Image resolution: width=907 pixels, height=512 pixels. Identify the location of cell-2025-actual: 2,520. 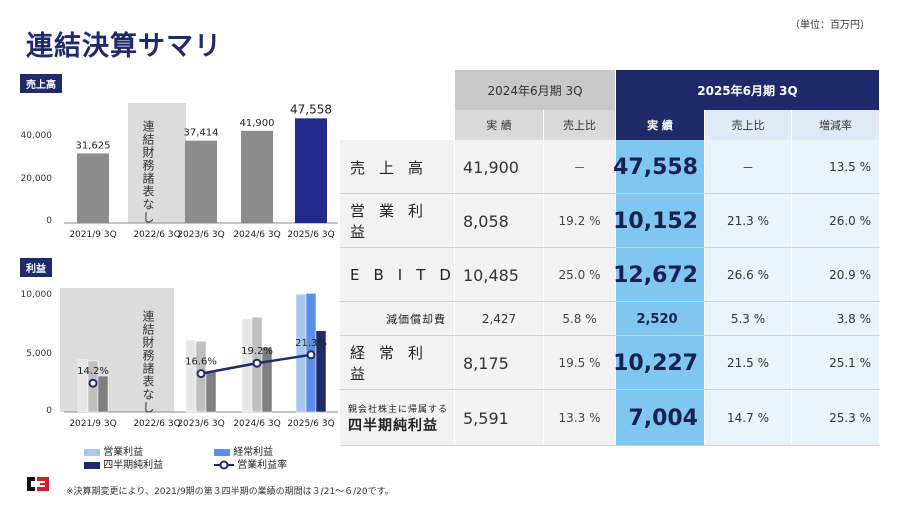
(660, 319).